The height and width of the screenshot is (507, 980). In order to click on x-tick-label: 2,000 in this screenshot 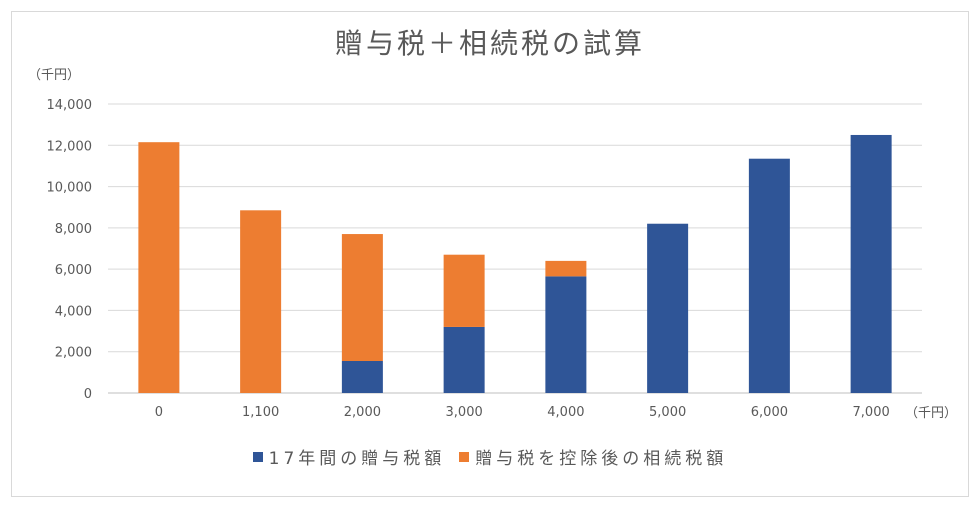, I will do `click(362, 412)`.